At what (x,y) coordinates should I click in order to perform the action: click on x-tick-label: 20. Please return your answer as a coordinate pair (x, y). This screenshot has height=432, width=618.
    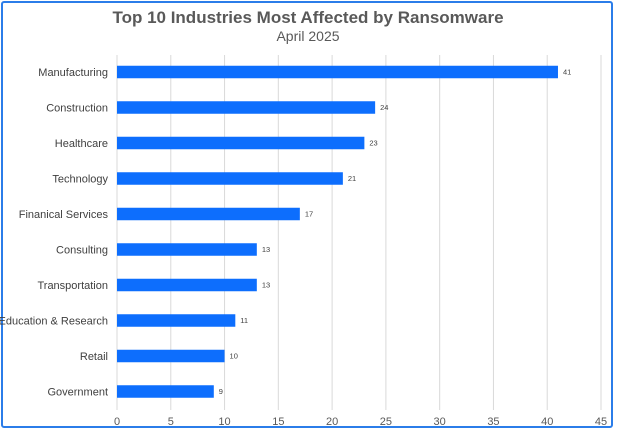
    Looking at the image, I should click on (332, 422).